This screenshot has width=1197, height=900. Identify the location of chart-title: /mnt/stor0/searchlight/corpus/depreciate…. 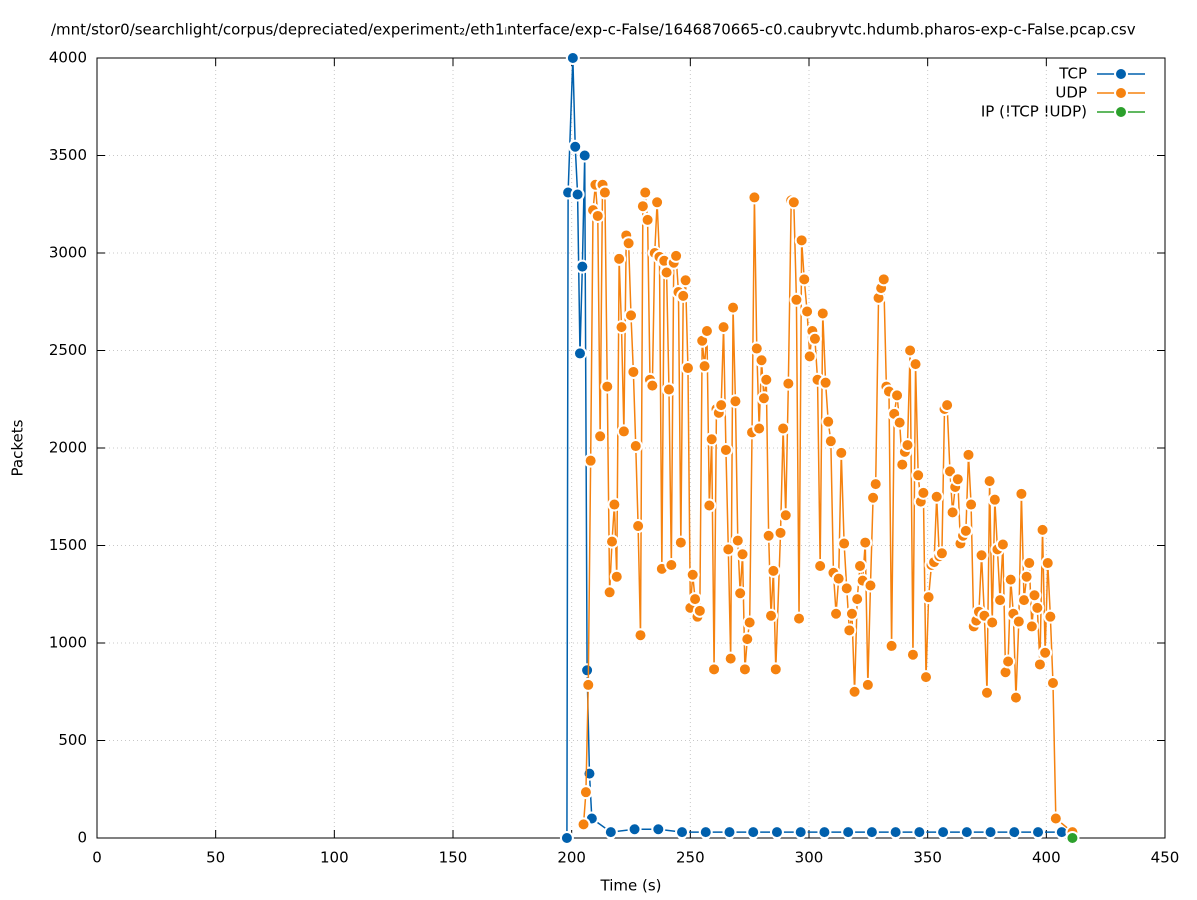
(593, 30).